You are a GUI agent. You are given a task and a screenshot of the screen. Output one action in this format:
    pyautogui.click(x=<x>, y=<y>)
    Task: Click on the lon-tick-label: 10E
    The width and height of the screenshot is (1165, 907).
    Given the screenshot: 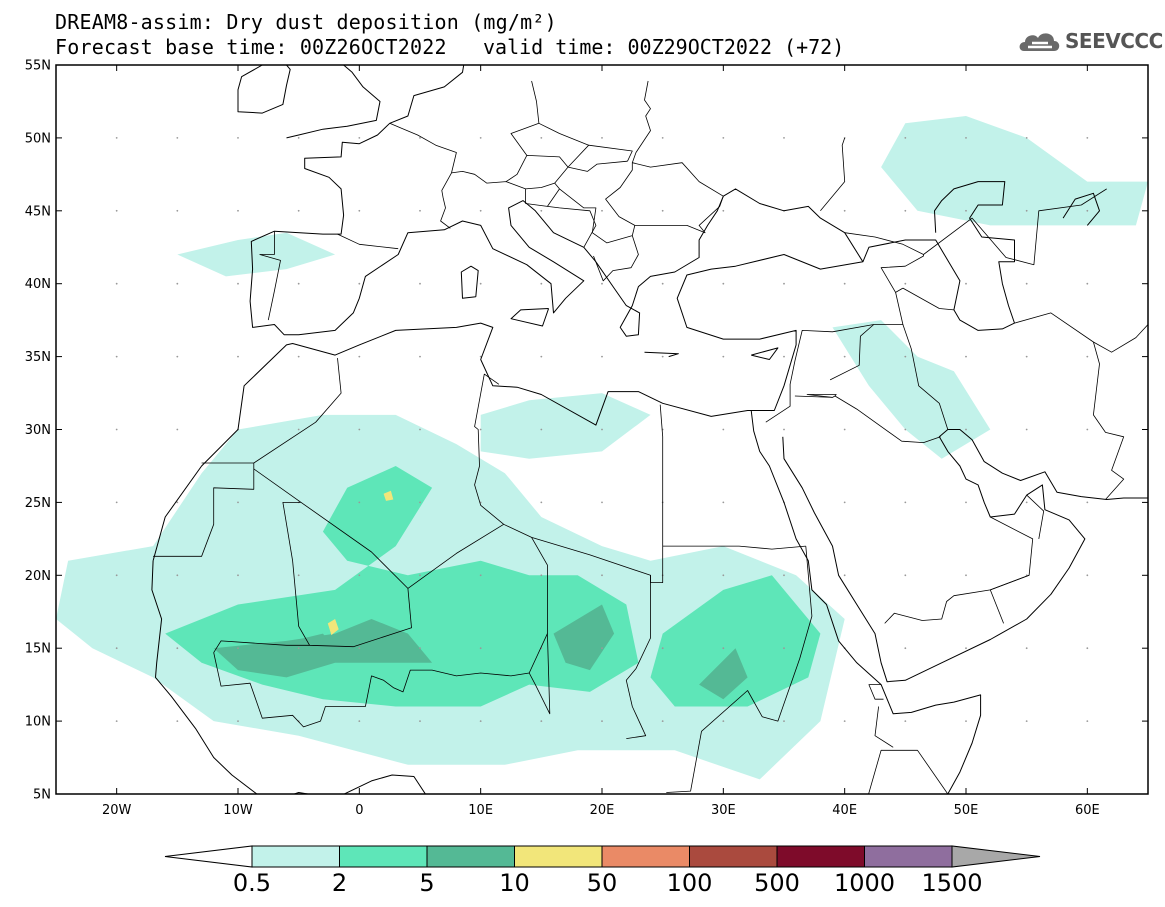 What is the action you would take?
    pyautogui.click(x=480, y=810)
    